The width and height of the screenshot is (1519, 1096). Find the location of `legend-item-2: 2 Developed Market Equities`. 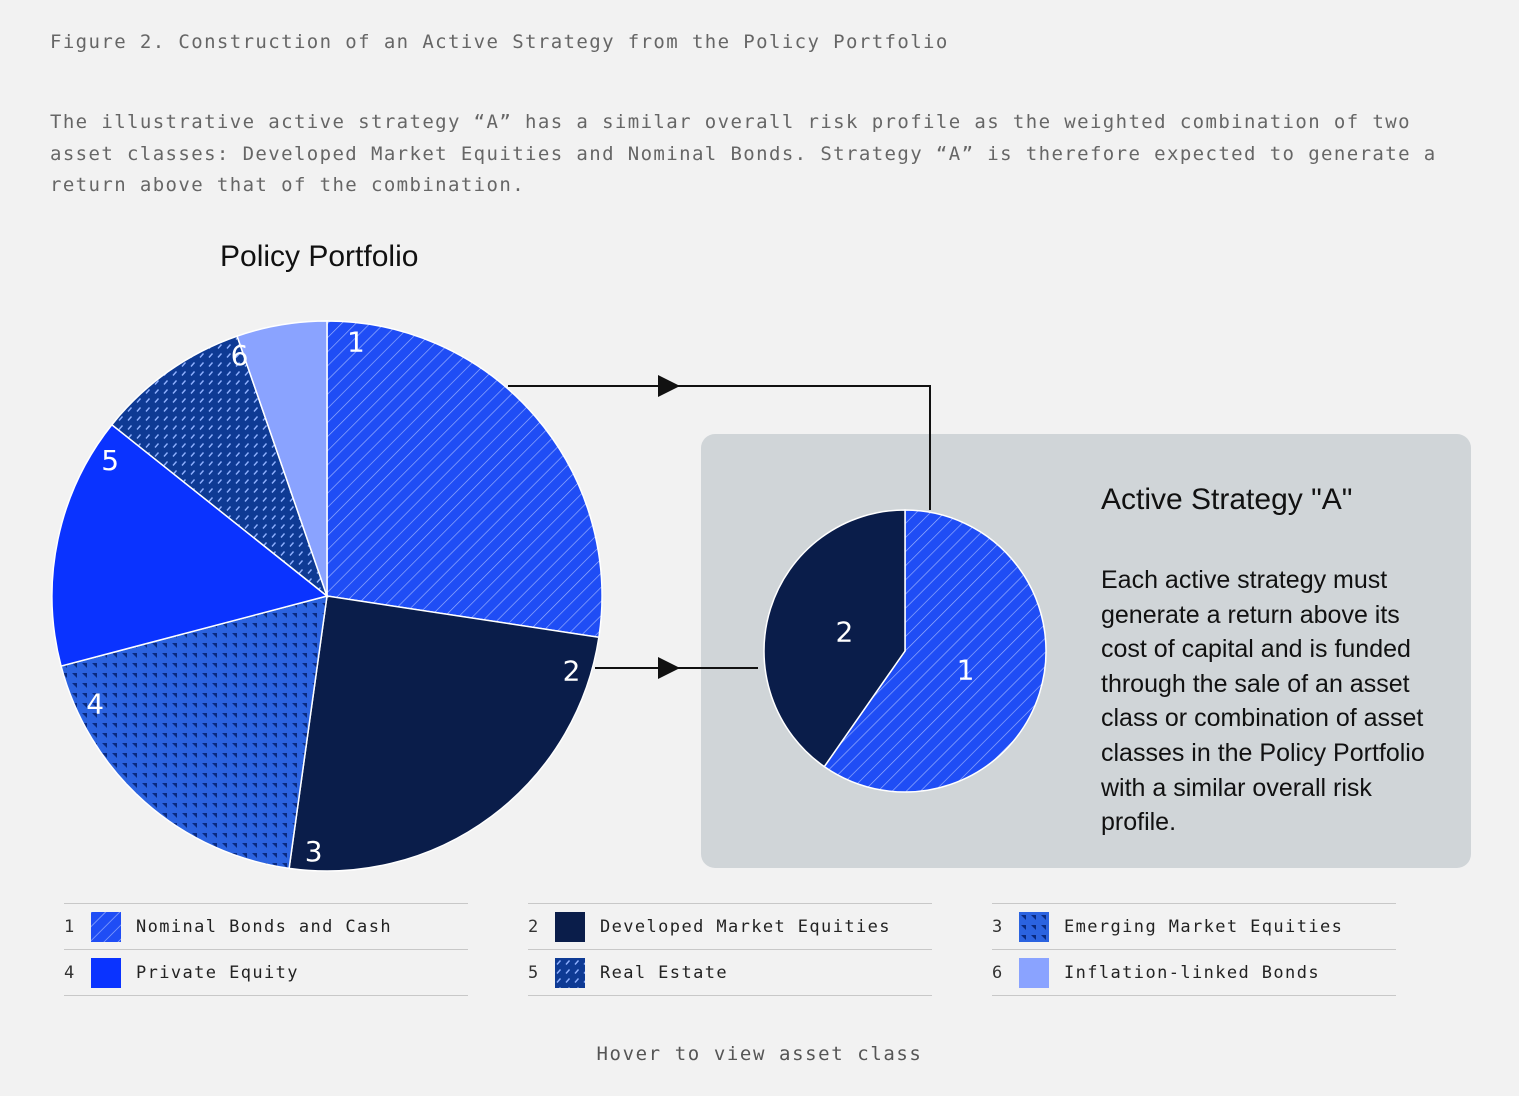

legend-item-2: 2 Developed Market Equities is located at coordinates (730, 926).